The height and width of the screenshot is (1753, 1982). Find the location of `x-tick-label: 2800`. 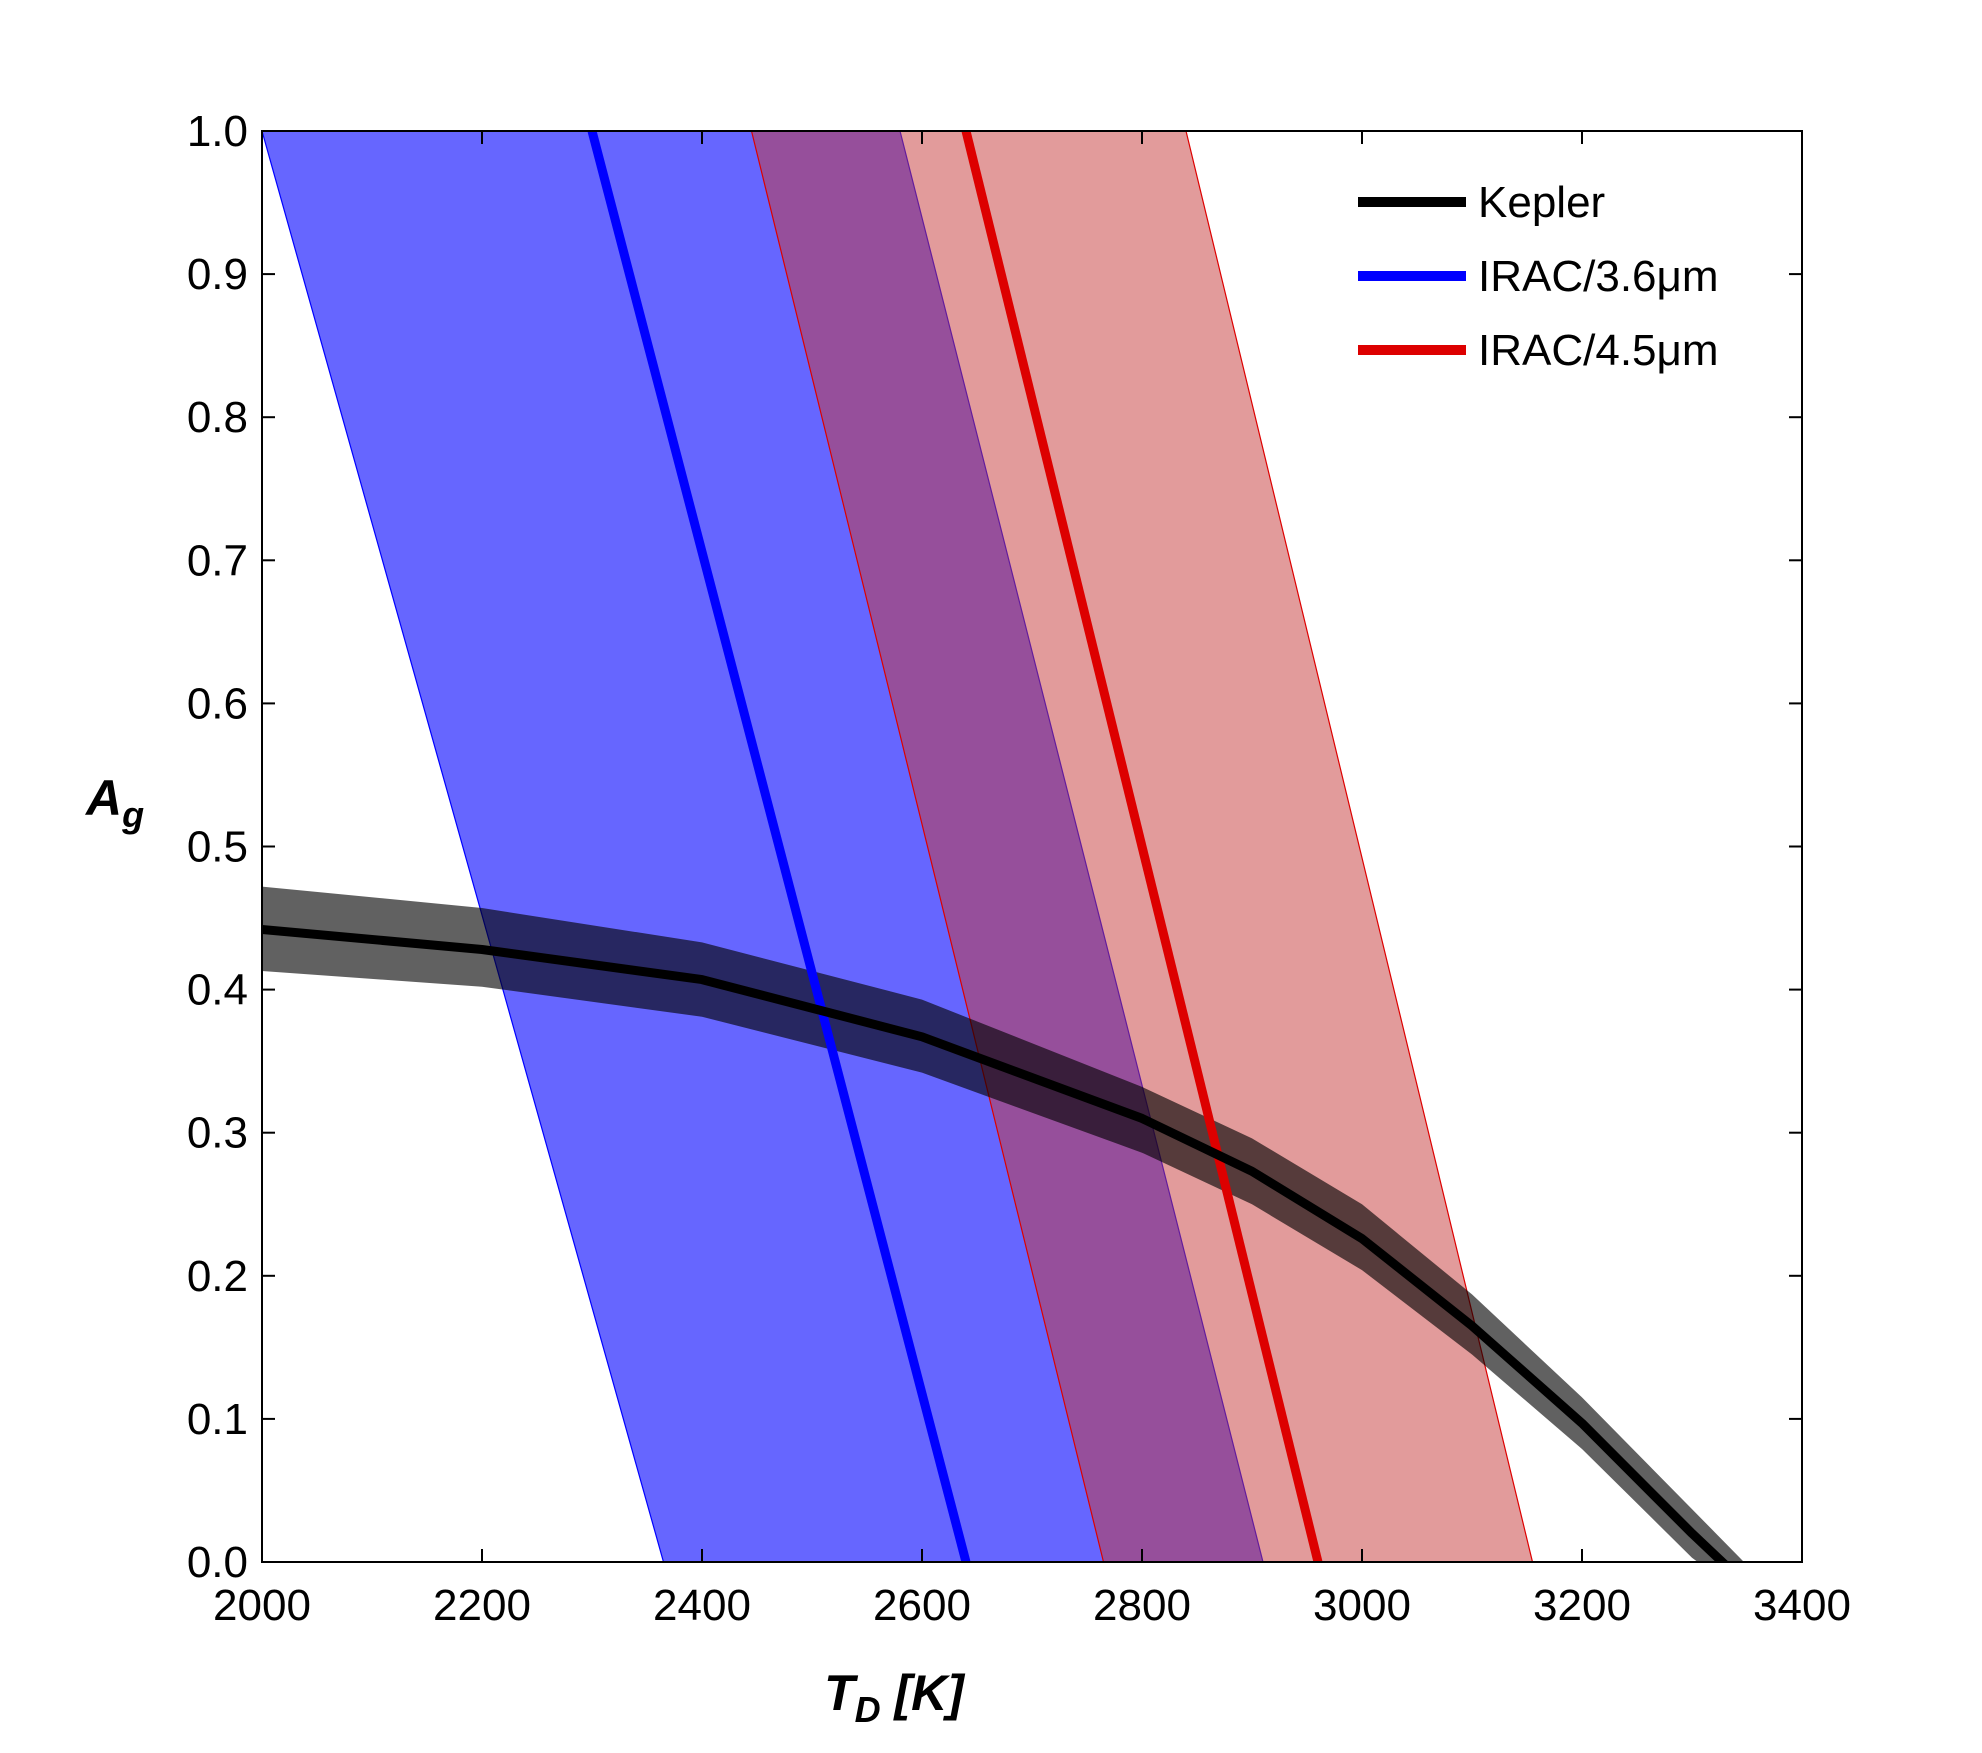

x-tick-label: 2800 is located at coordinates (1142, 1605).